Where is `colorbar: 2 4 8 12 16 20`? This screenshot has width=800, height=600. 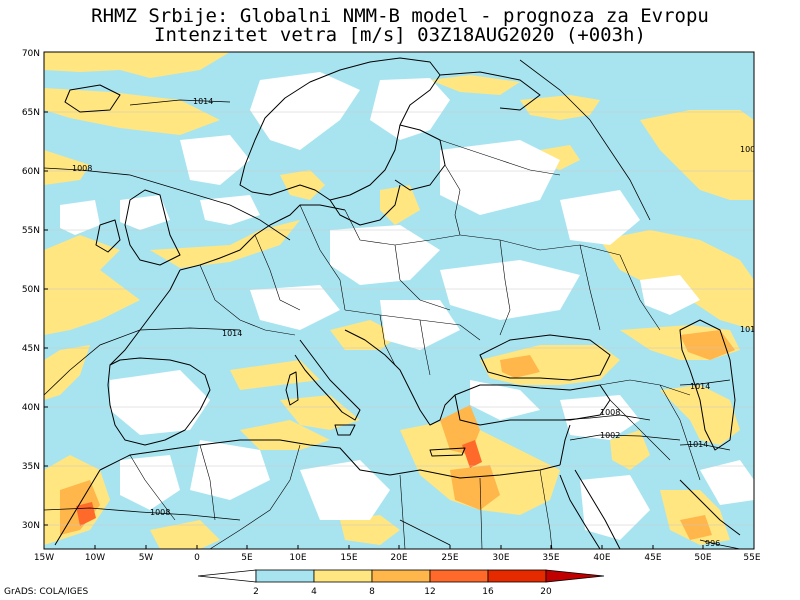
colorbar: 2 4 8 12 16 20 is located at coordinates (401, 583).